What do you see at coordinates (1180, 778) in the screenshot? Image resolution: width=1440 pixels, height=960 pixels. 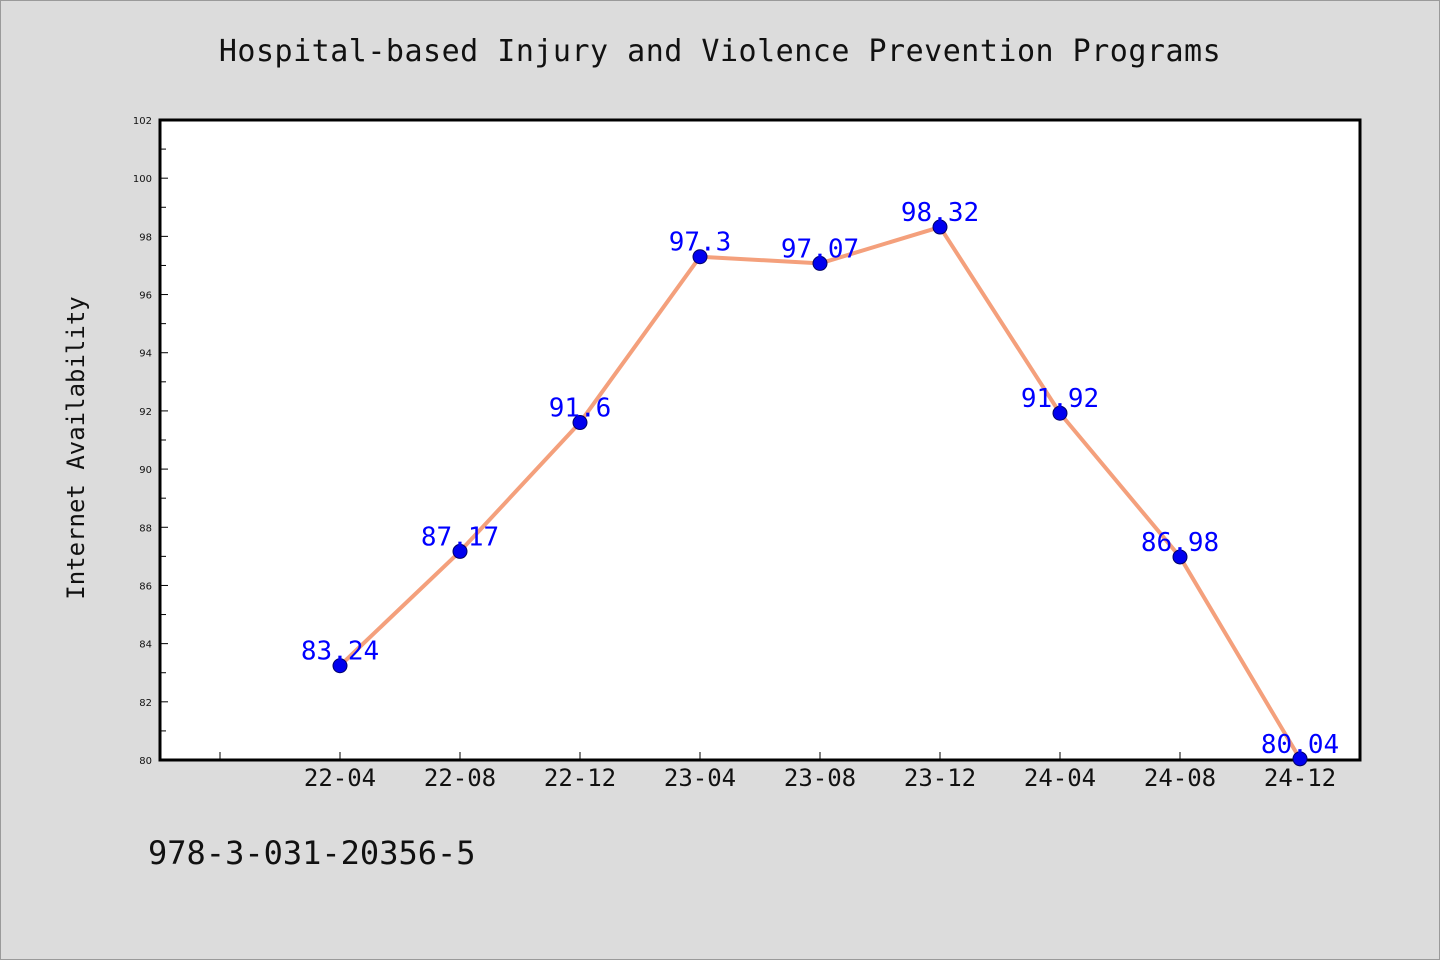 I see `x-tick-label: 24-08` at bounding box center [1180, 778].